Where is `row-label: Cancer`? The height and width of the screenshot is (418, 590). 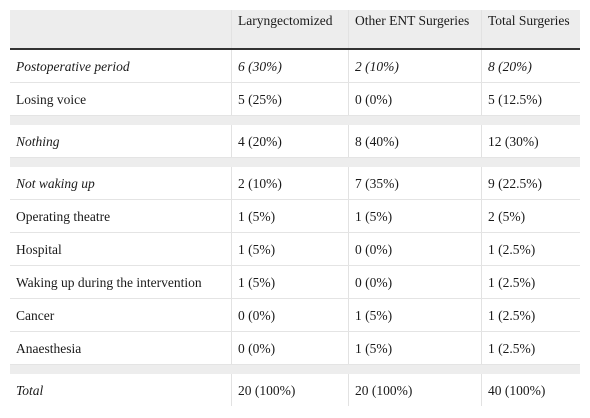
row-label: Cancer is located at coordinates (121, 315).